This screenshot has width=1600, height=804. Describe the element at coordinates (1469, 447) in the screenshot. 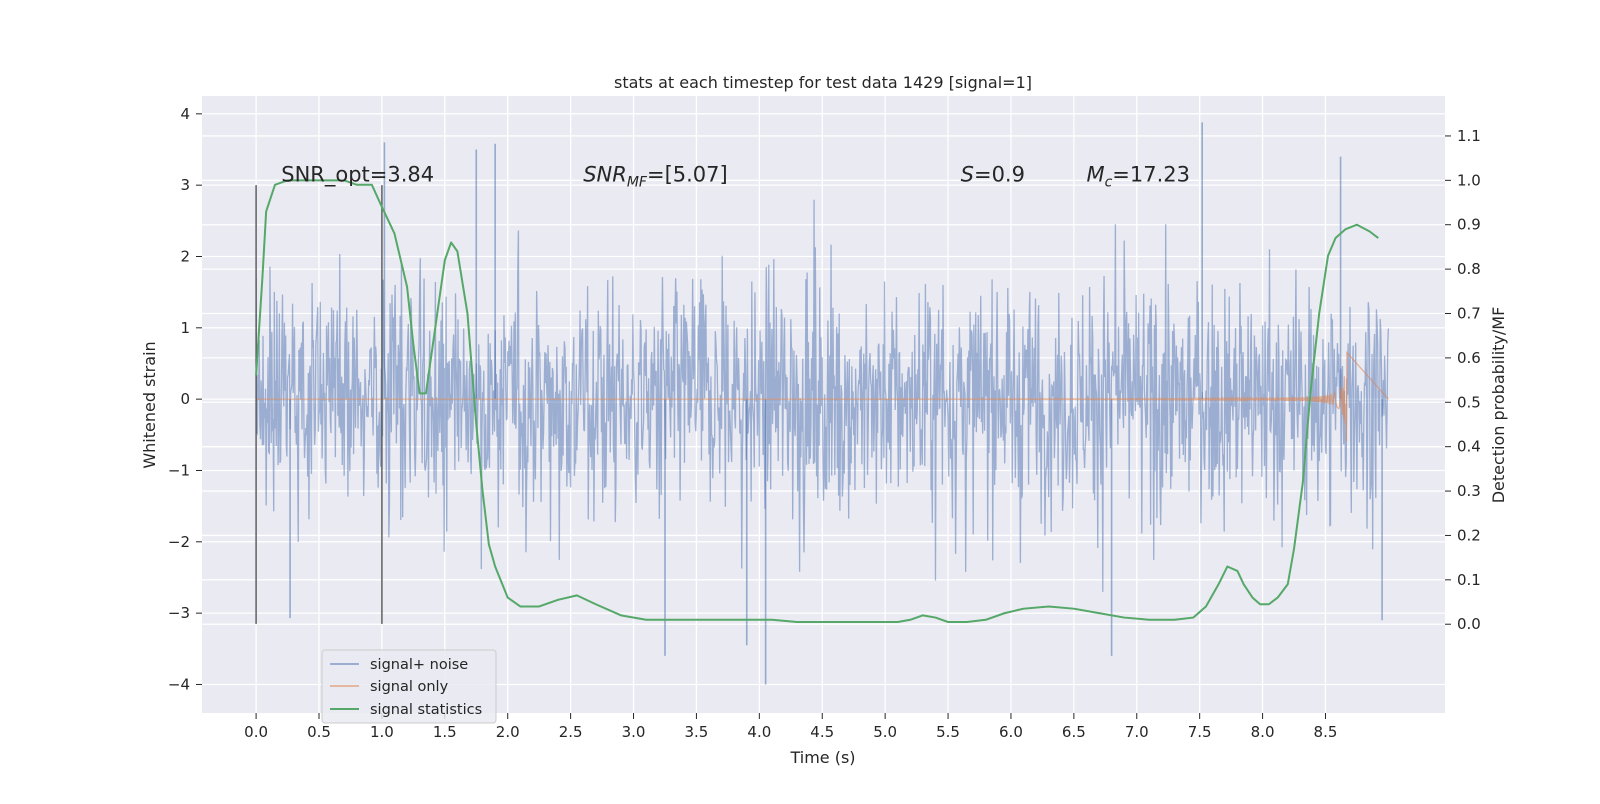

I see `y-right-tick-label-7: 0.4` at that location.